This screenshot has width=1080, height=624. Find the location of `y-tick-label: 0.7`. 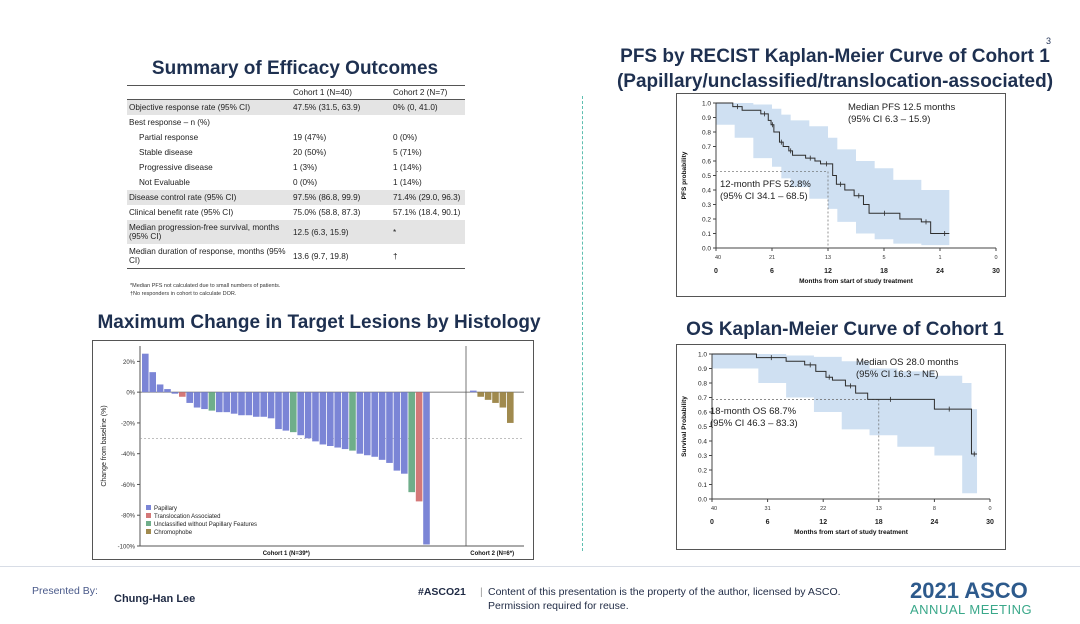

y-tick-label: 0.7 is located at coordinates (702, 398).